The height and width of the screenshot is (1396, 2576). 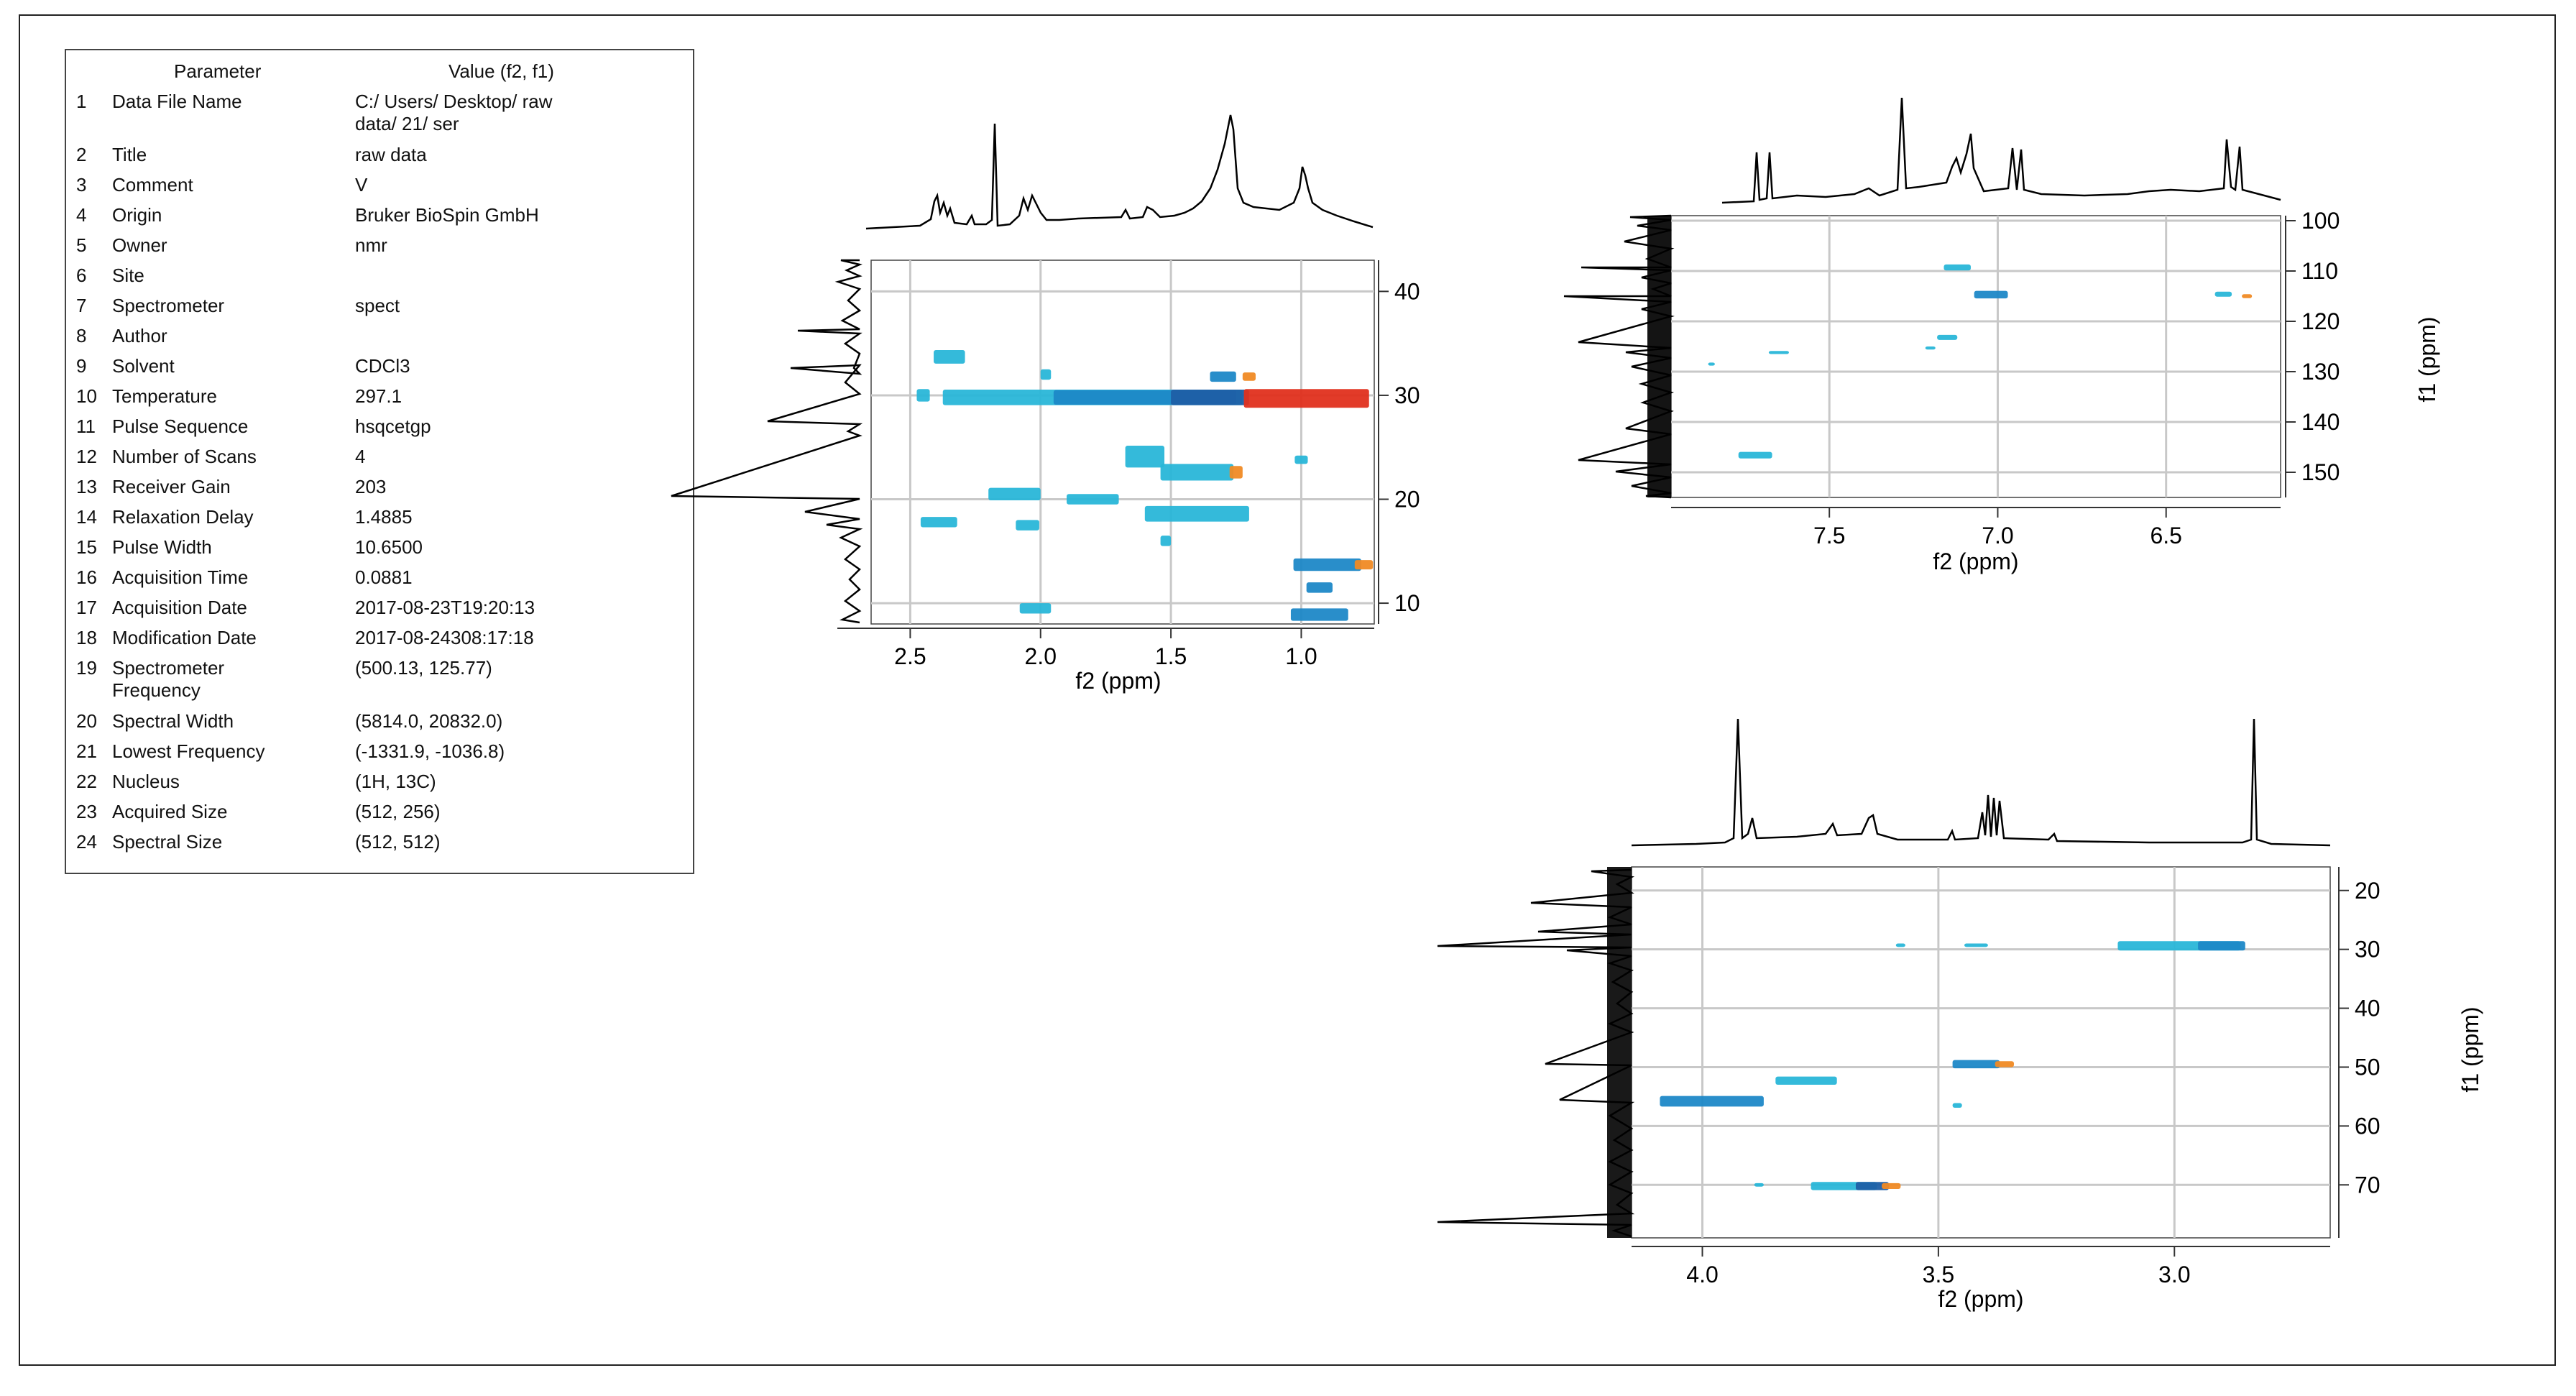 I want to click on parameter-name: Owner, so click(x=139, y=245).